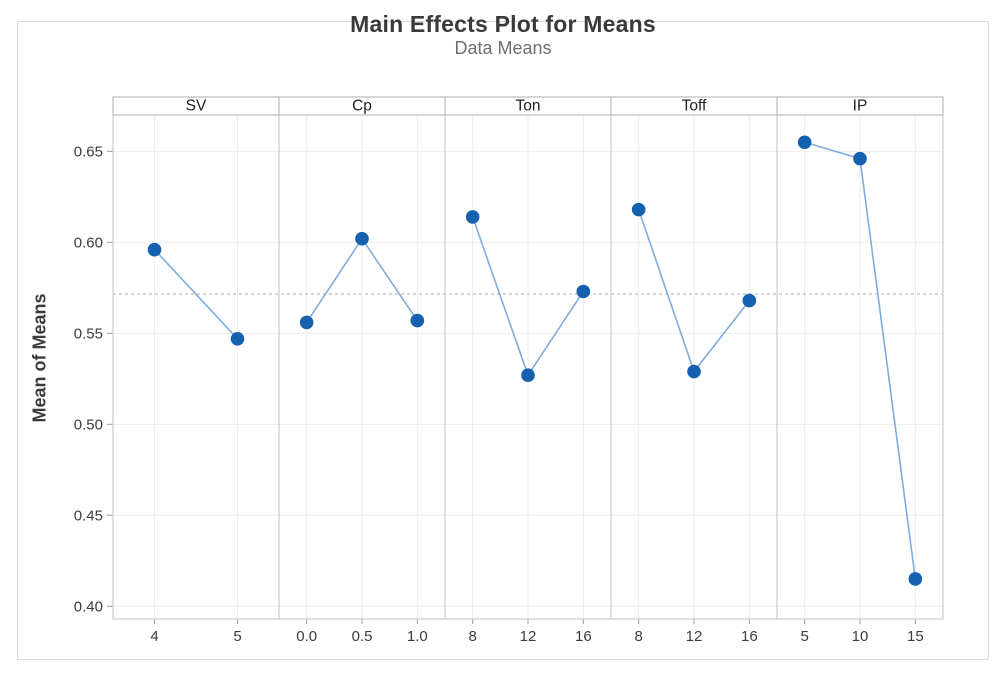 The image size is (1006, 681). Describe the element at coordinates (362, 636) in the screenshot. I see `x-tick-label: 0.5` at that location.